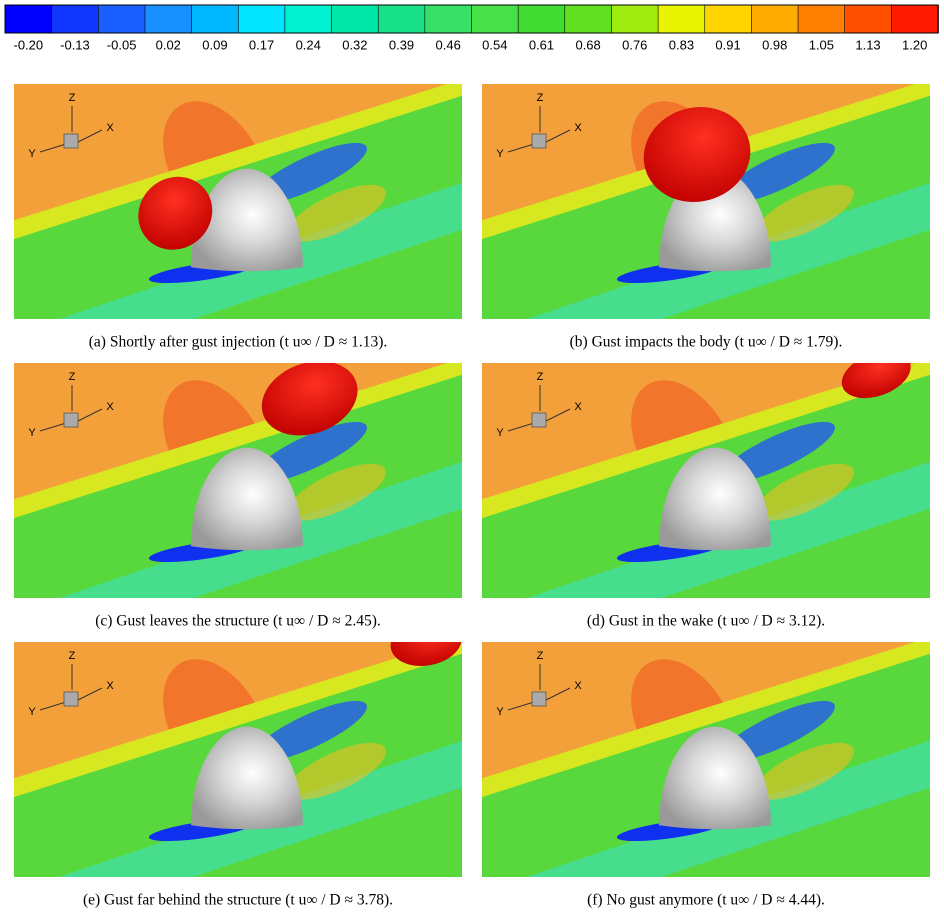 The width and height of the screenshot is (944, 922). I want to click on colorbar-label: 0.54, so click(494, 44).